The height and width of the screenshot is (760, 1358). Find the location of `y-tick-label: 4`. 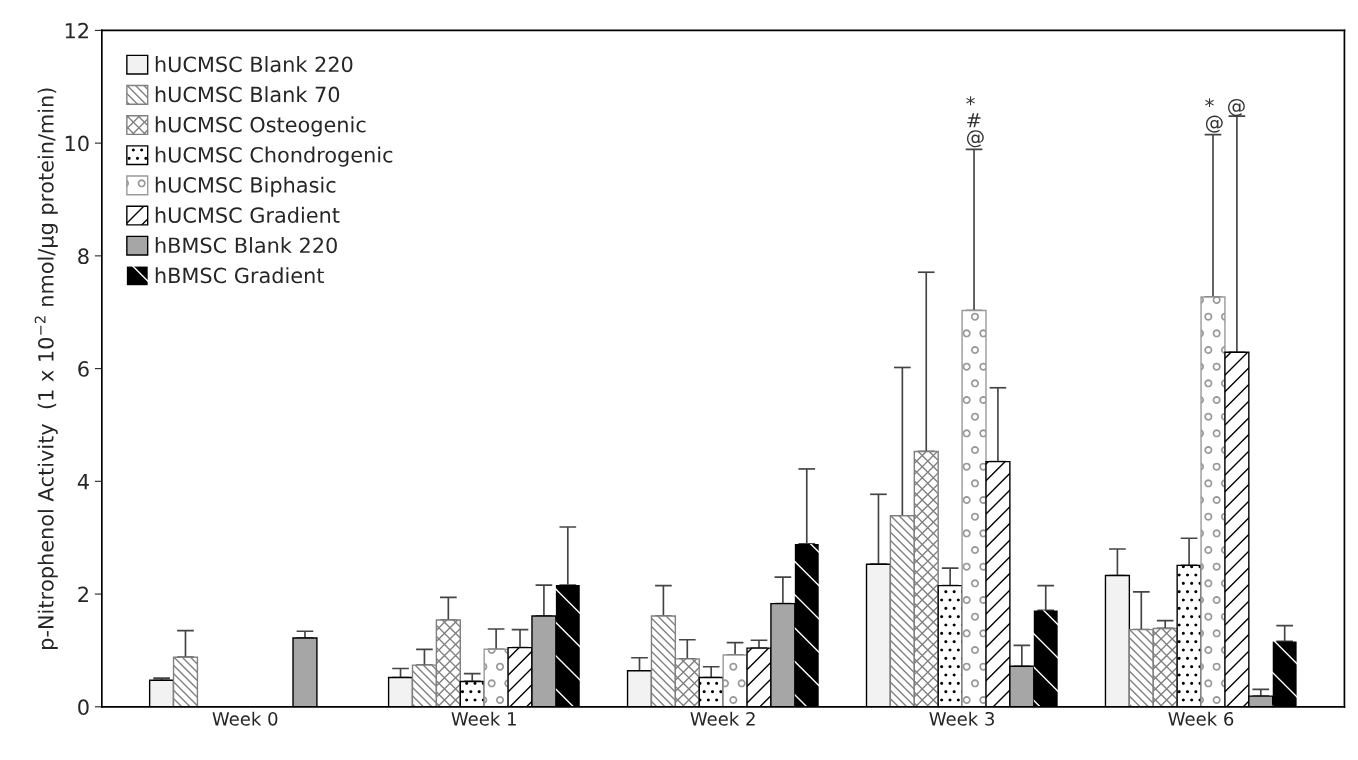

y-tick-label: 4 is located at coordinates (83, 482).